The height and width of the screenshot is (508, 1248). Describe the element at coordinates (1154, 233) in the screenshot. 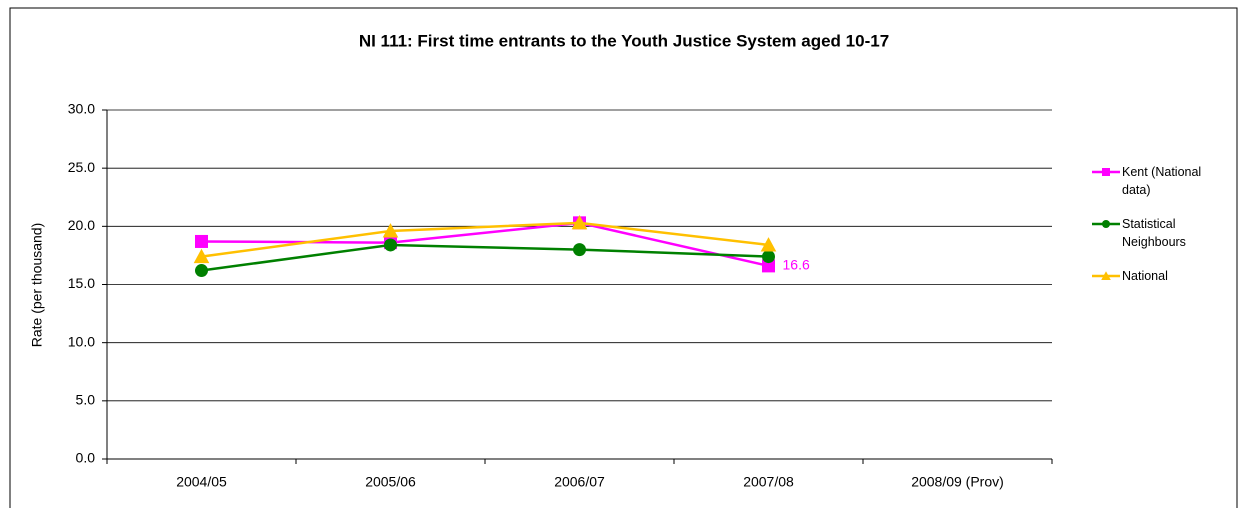

I see `legend-label: Statistical Neighbours` at that location.